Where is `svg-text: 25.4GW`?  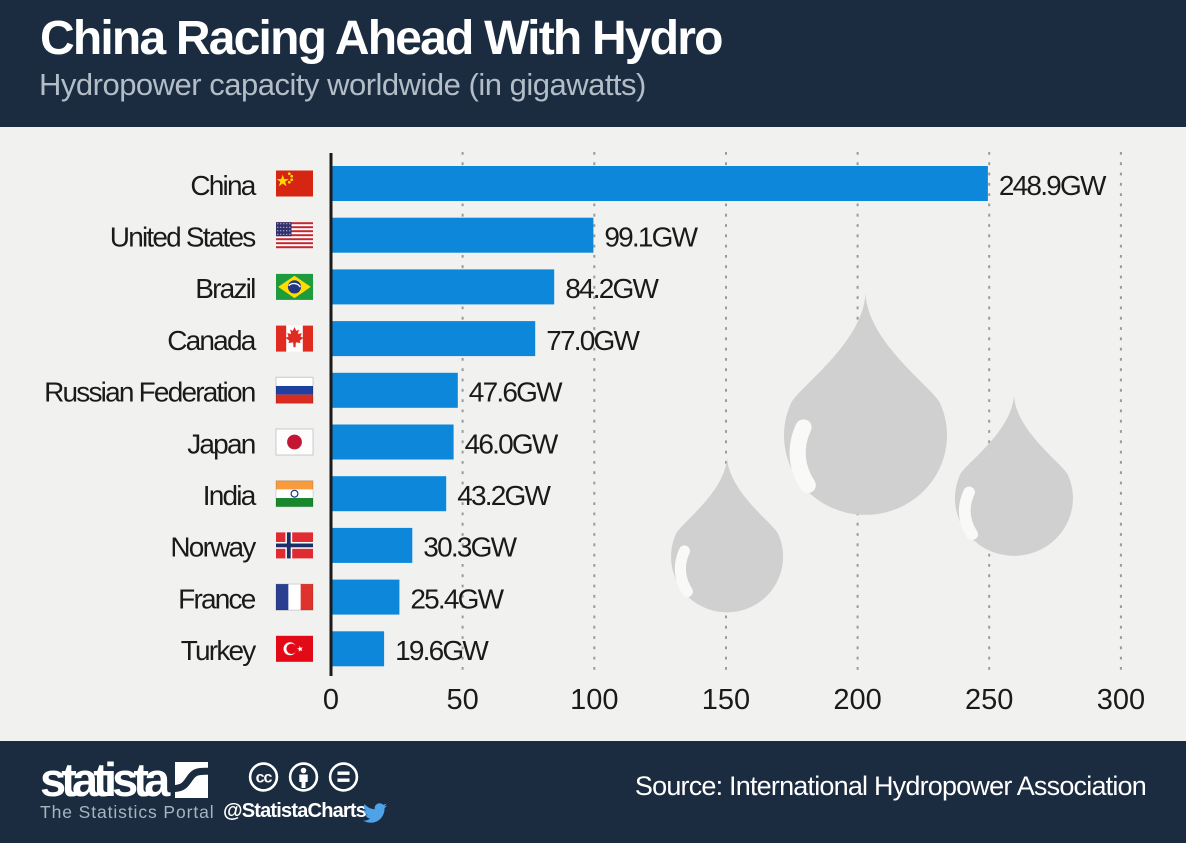
svg-text: 25.4GW is located at coordinates (457, 598).